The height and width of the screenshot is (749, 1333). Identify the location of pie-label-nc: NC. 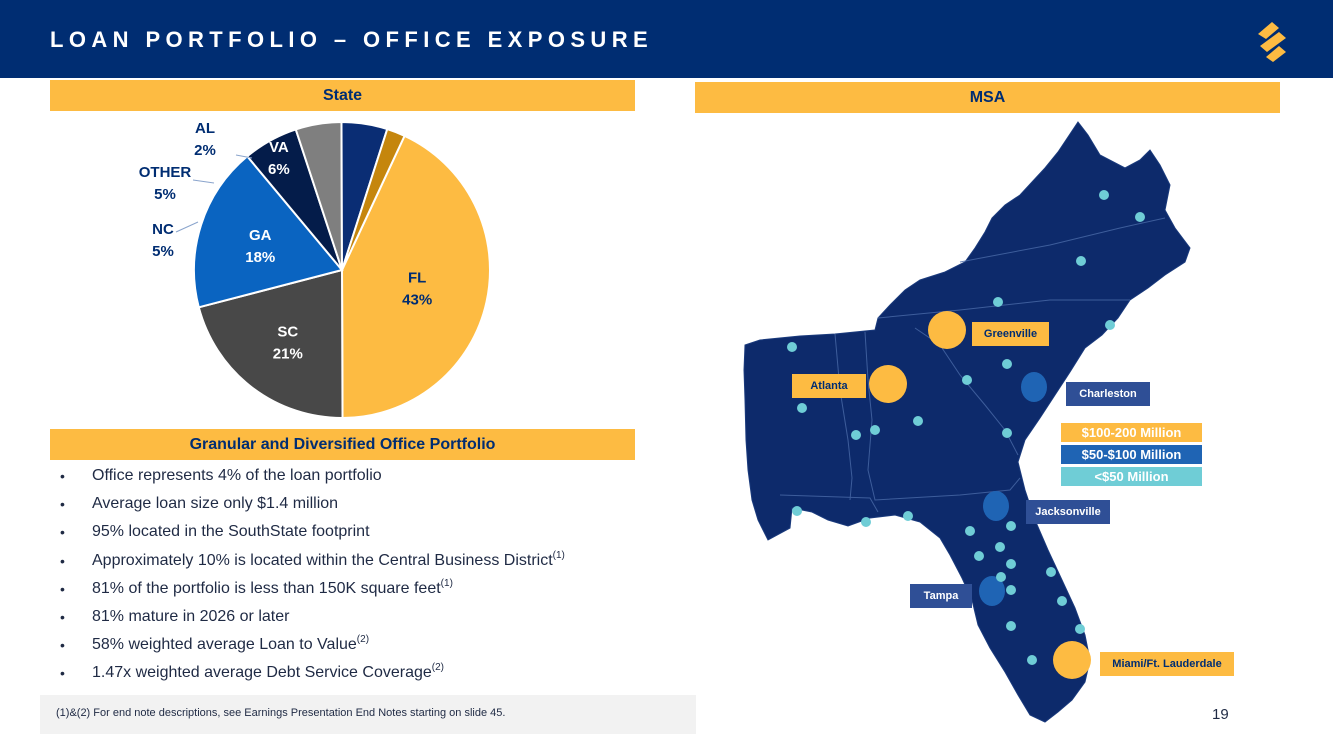
(163, 229).